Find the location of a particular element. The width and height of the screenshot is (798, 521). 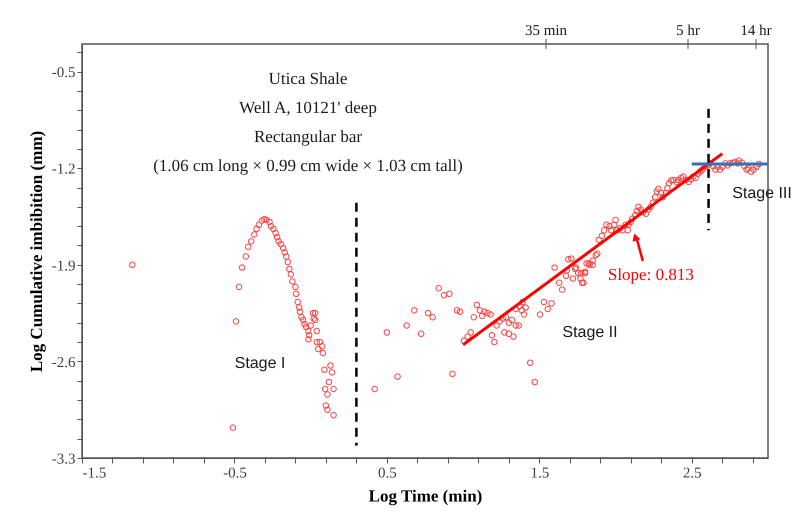

annotation: Stage II is located at coordinates (590, 332).